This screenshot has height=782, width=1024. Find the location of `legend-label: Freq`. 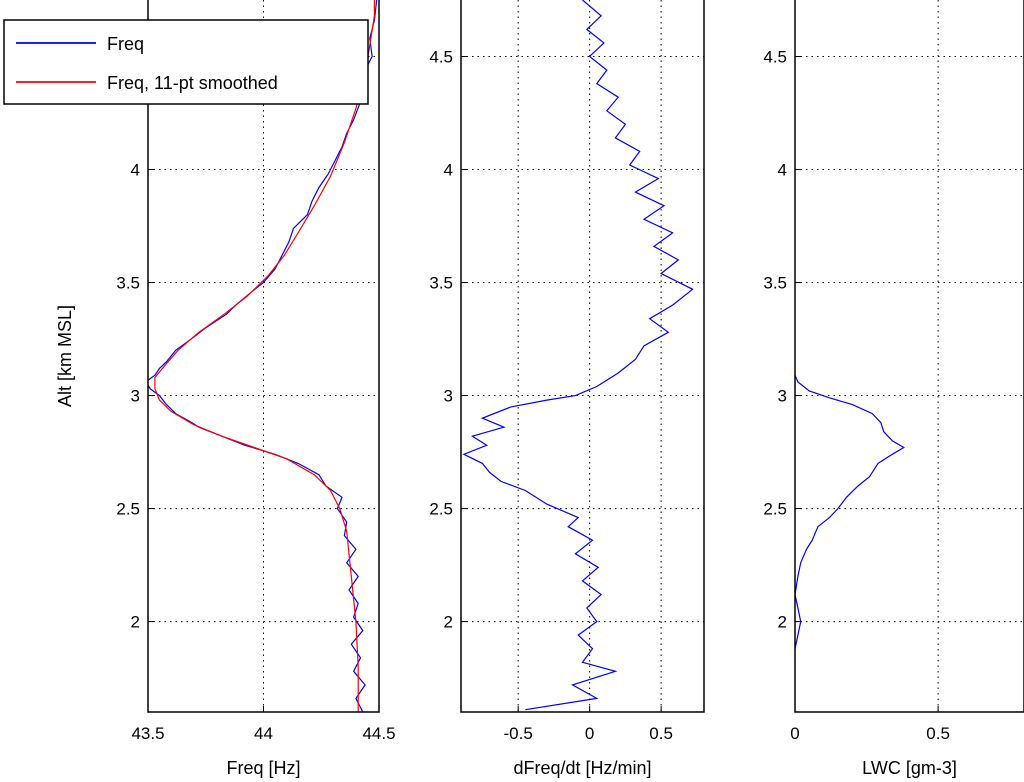

legend-label: Freq is located at coordinates (125, 44).